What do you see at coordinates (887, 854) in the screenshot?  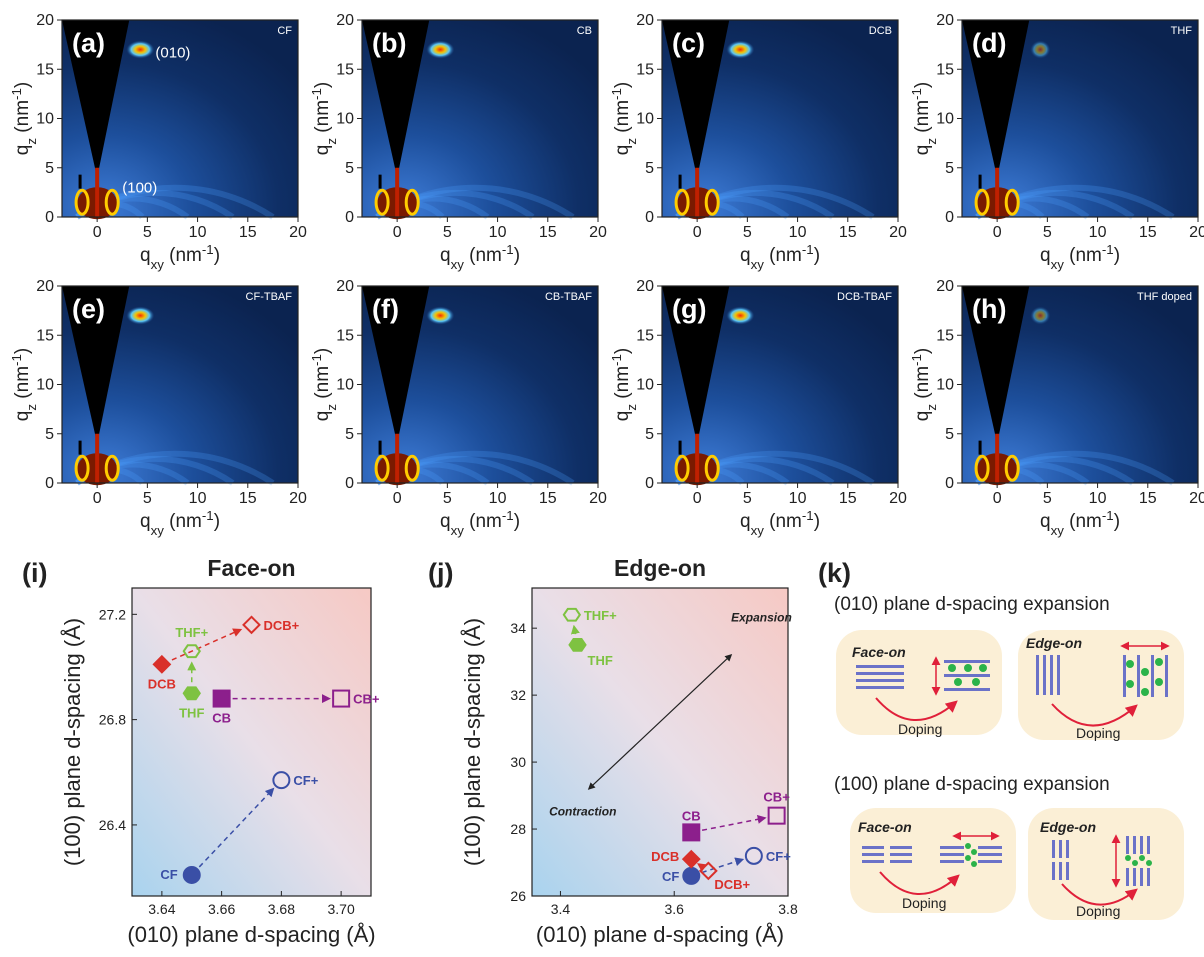 I see `face-on-100-before` at bounding box center [887, 854].